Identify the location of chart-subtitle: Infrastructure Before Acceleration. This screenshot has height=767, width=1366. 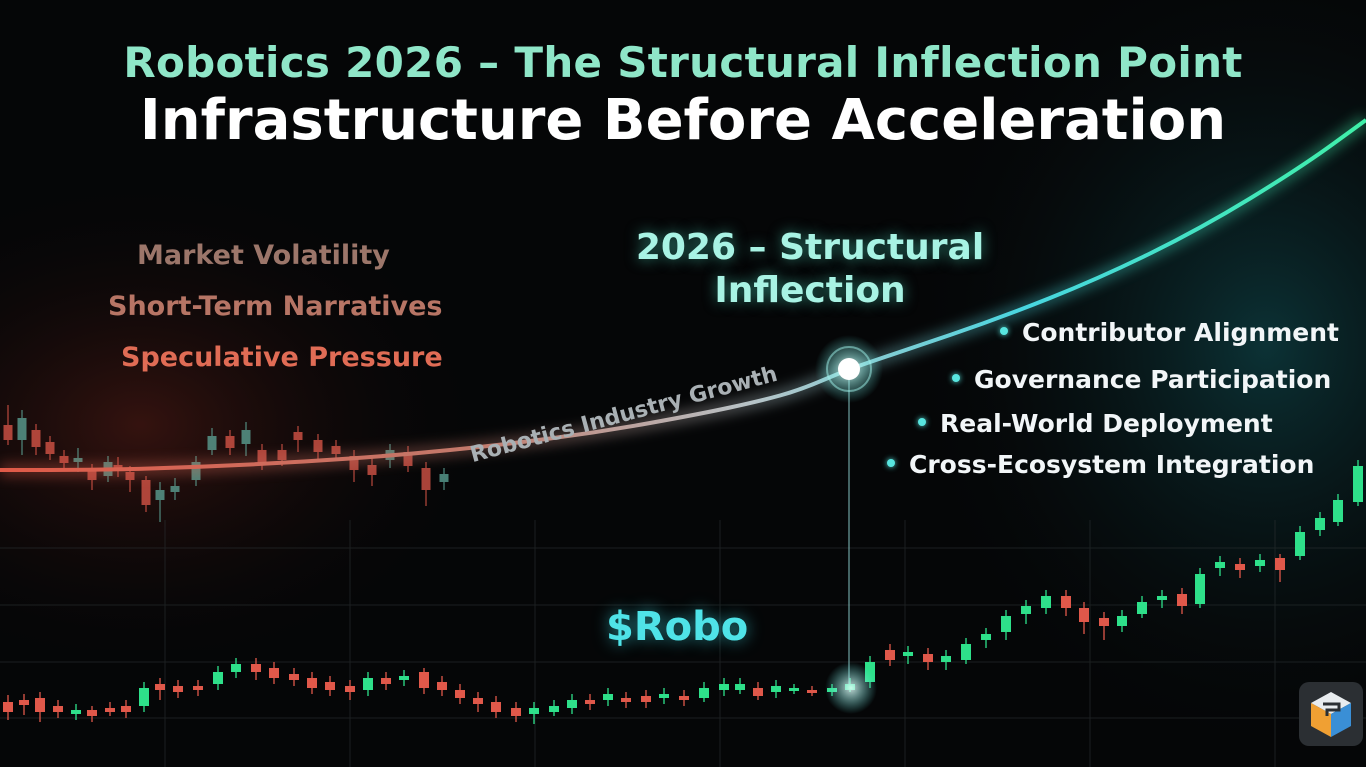
(683, 120).